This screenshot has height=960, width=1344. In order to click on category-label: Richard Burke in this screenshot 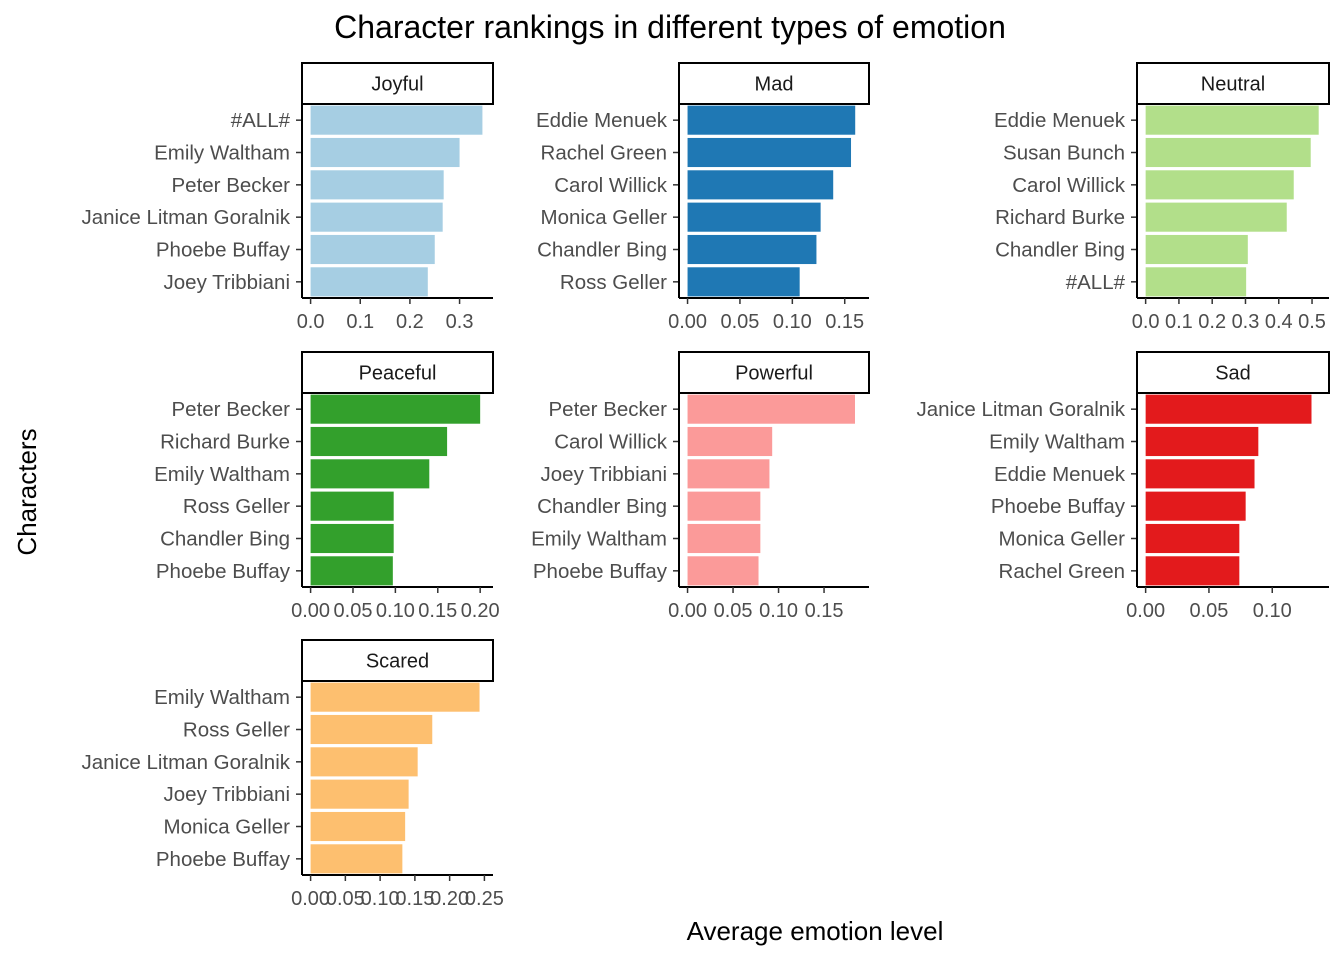, I will do `click(225, 442)`.